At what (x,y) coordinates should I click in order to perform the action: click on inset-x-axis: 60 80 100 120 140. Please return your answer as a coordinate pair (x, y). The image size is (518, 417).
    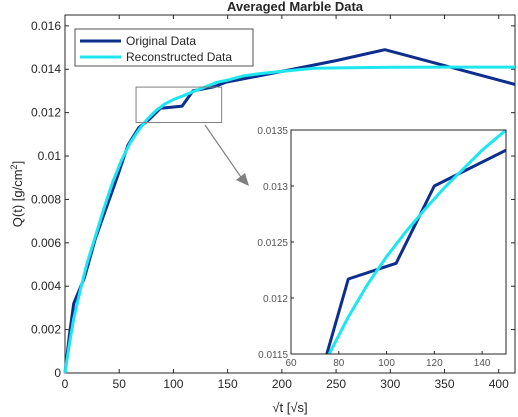
    Looking at the image, I should click on (388, 360).